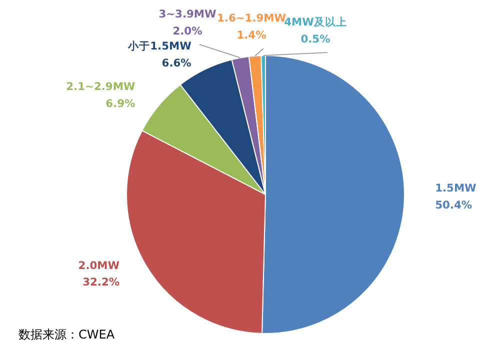 The width and height of the screenshot is (485, 348). I want to click on slice-label: 2.1~2.9MW, so click(101, 86).